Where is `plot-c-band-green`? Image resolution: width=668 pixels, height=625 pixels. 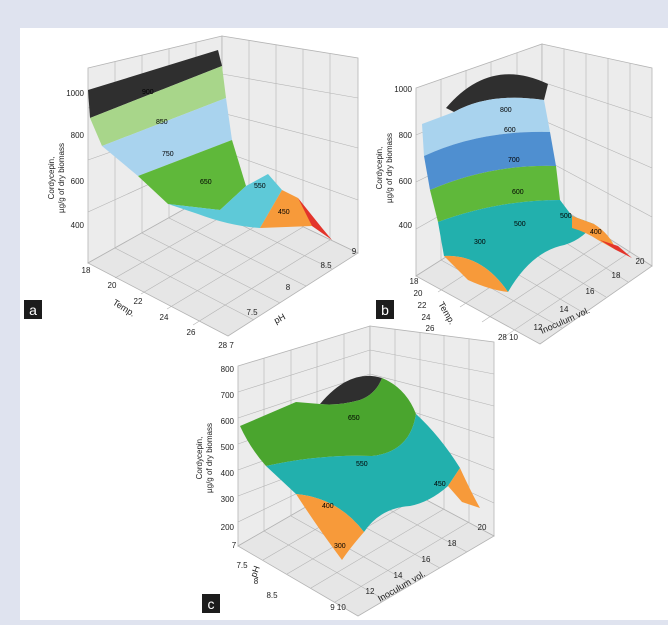
plot-c-band-green is located at coordinates (328, 422).